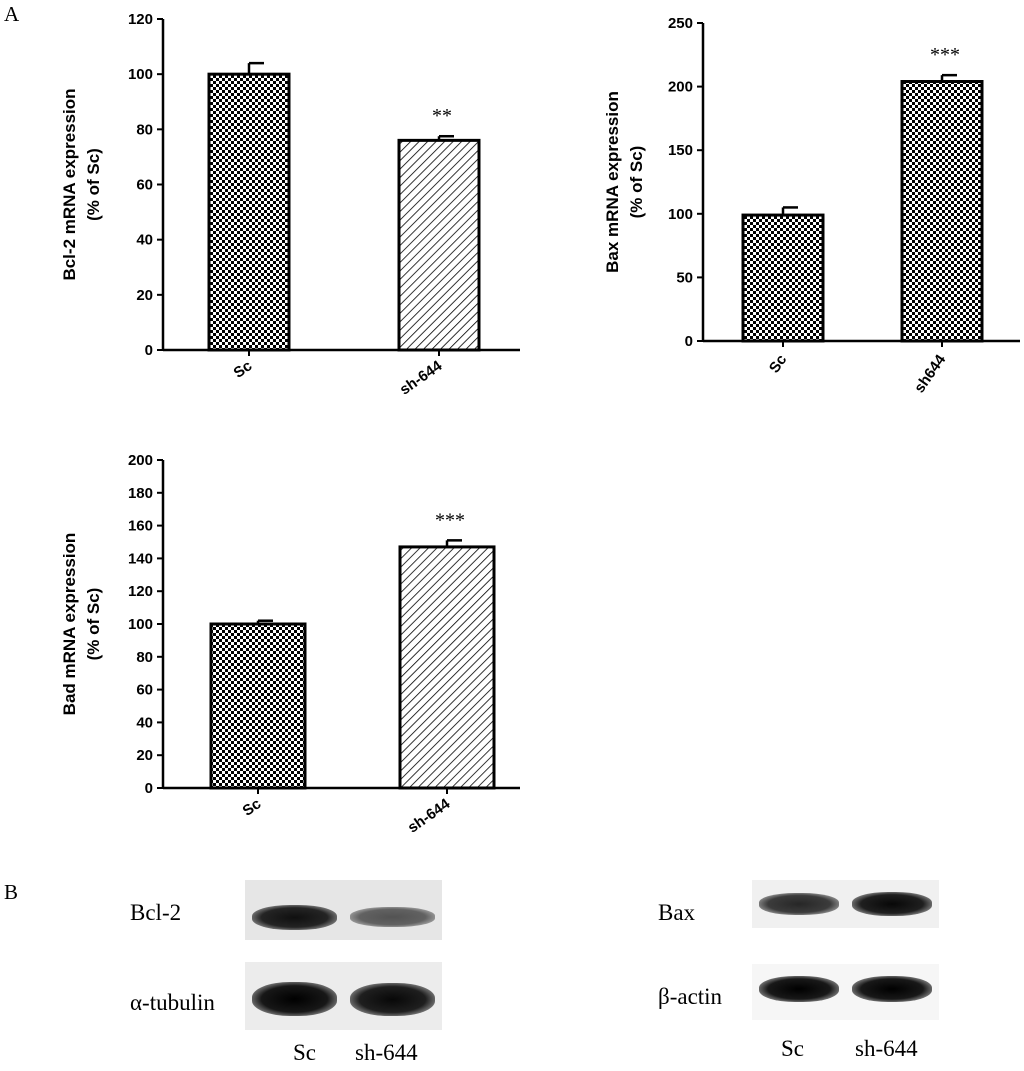 The image size is (1024, 1071). I want to click on blot-lane-sh644-right: sh-644, so click(886, 1048).